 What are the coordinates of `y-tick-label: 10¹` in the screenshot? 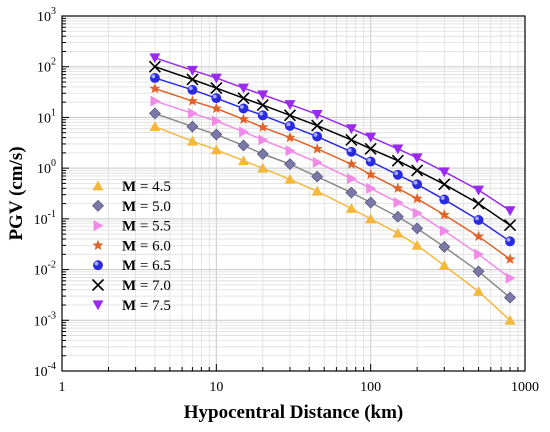 It's located at (46, 116).